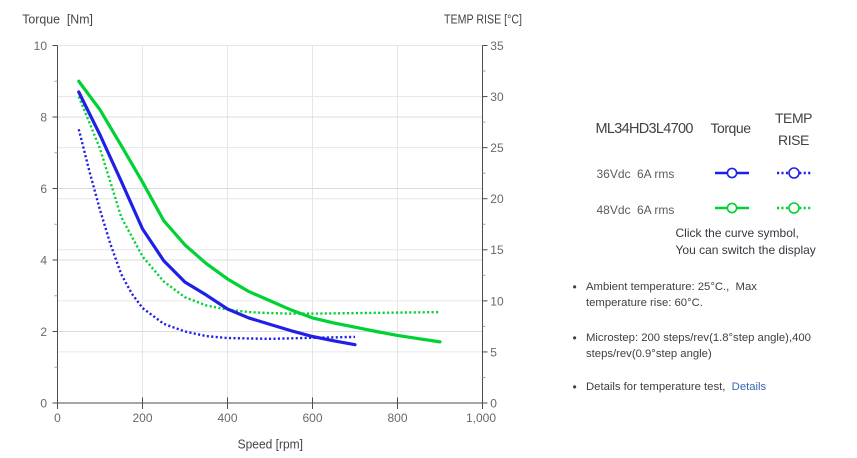 The image size is (857, 458). Describe the element at coordinates (312, 418) in the screenshot. I see `svg-text: 600` at that location.